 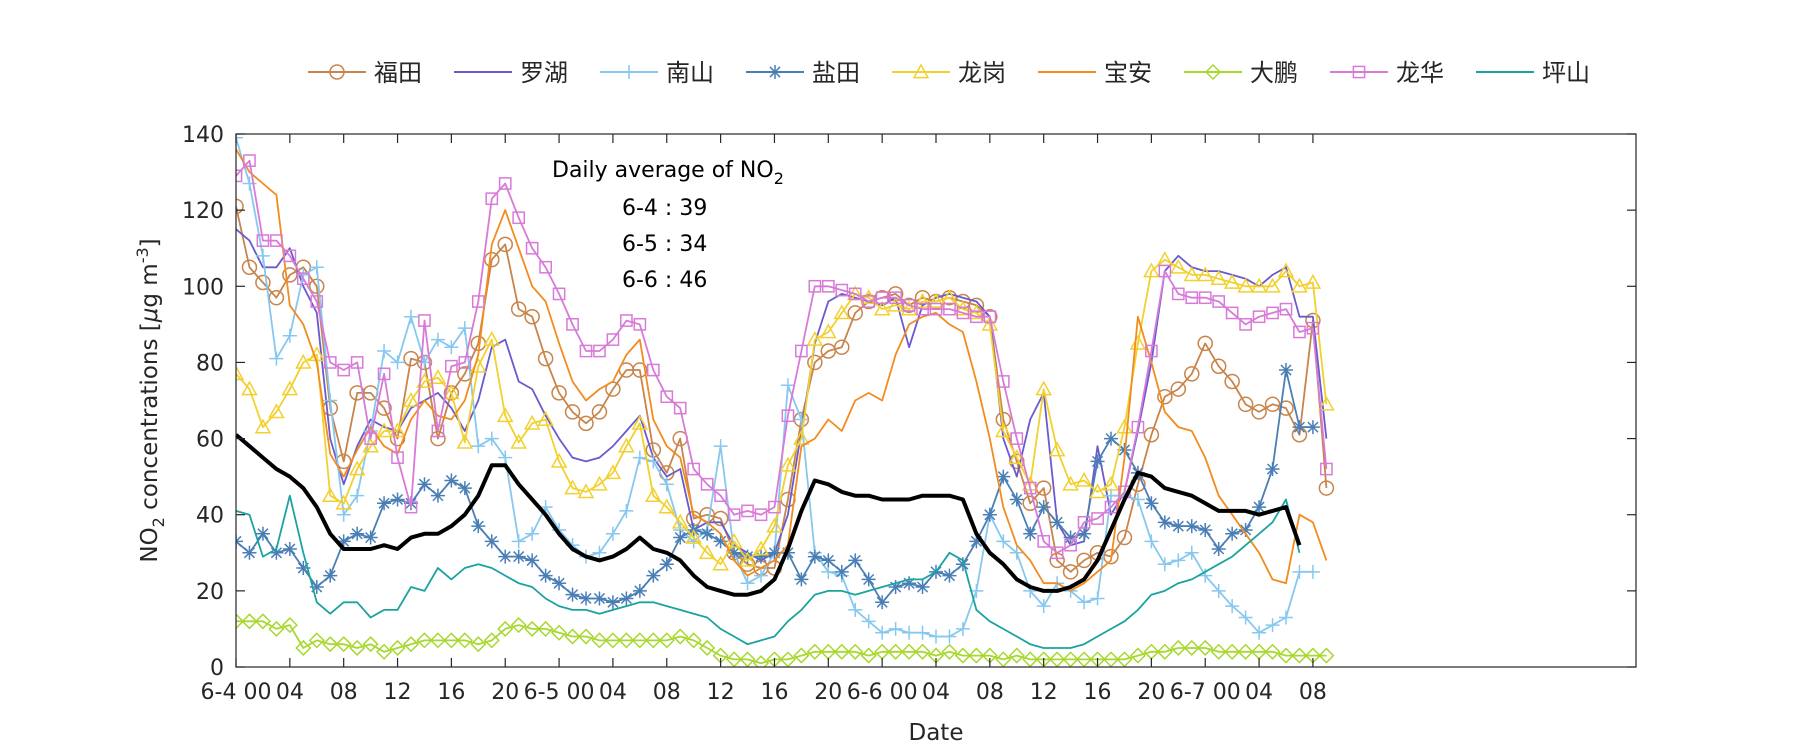 I want to click on legend-item: 坪山, so click(x=1533, y=73).